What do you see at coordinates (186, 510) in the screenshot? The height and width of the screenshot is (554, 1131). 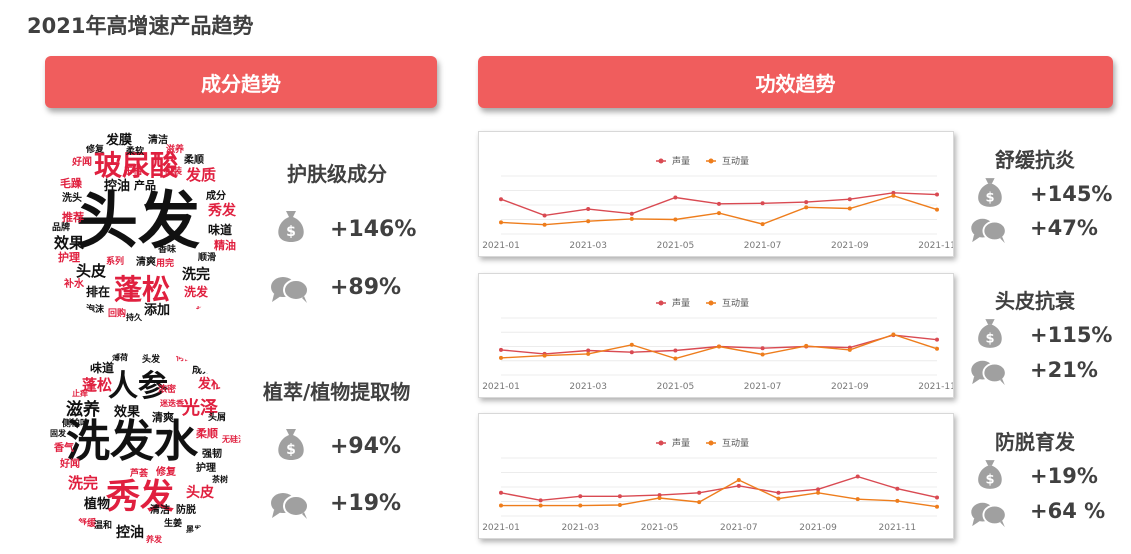 I see `cloud-word: 防脱` at bounding box center [186, 510].